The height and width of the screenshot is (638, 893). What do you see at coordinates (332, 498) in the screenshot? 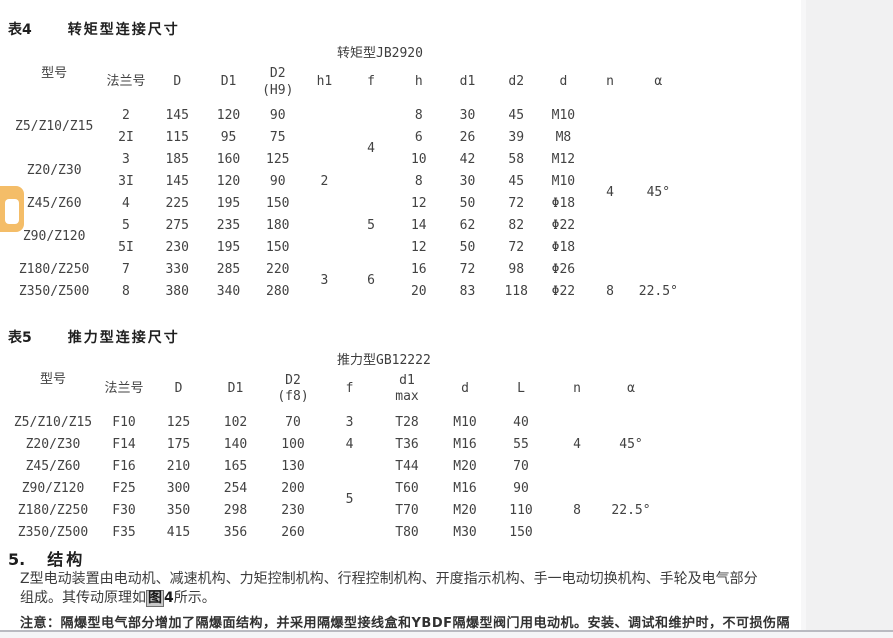
I see `table-row: Z90/Z120 F25 300 254 200 T60 M16 90 8 22.5°` at bounding box center [332, 498].